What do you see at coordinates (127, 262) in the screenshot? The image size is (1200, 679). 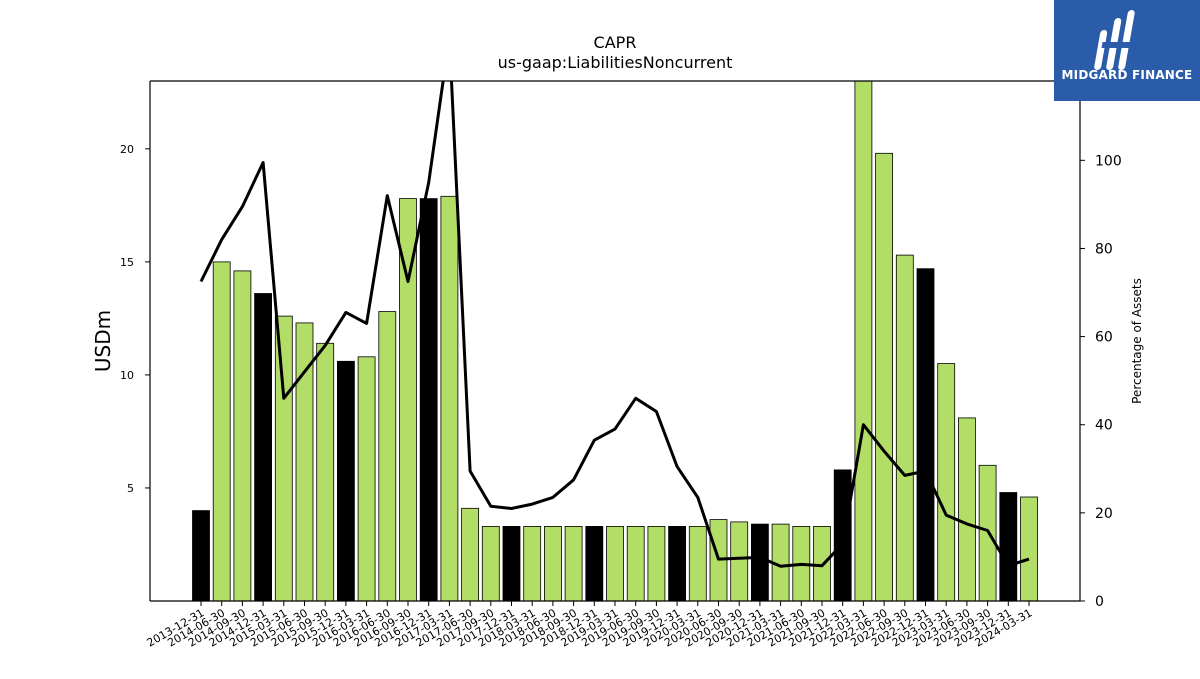 I see `y-tick-label: 15` at bounding box center [127, 262].